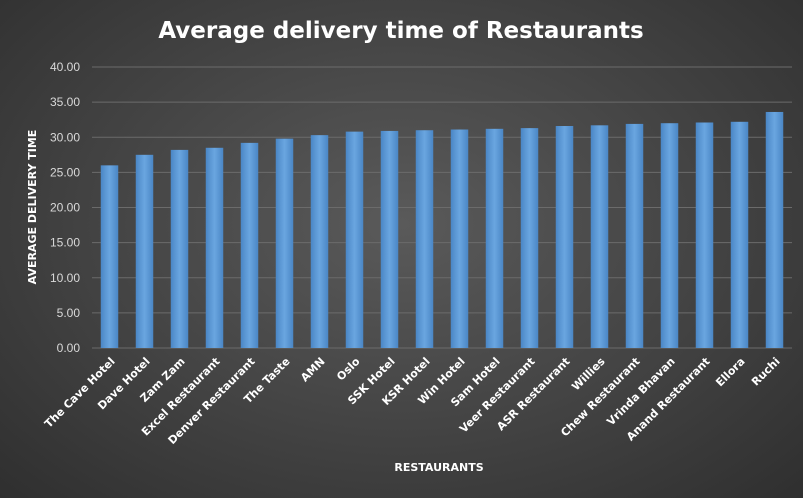 The image size is (803, 498). I want to click on y-tick-label: 35.00, so click(65, 102).